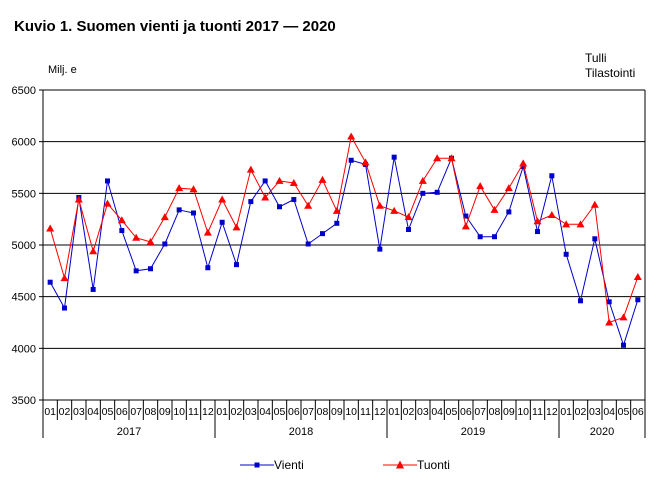  What do you see at coordinates (602, 432) in the screenshot?
I see `year-label: 2020` at bounding box center [602, 432].